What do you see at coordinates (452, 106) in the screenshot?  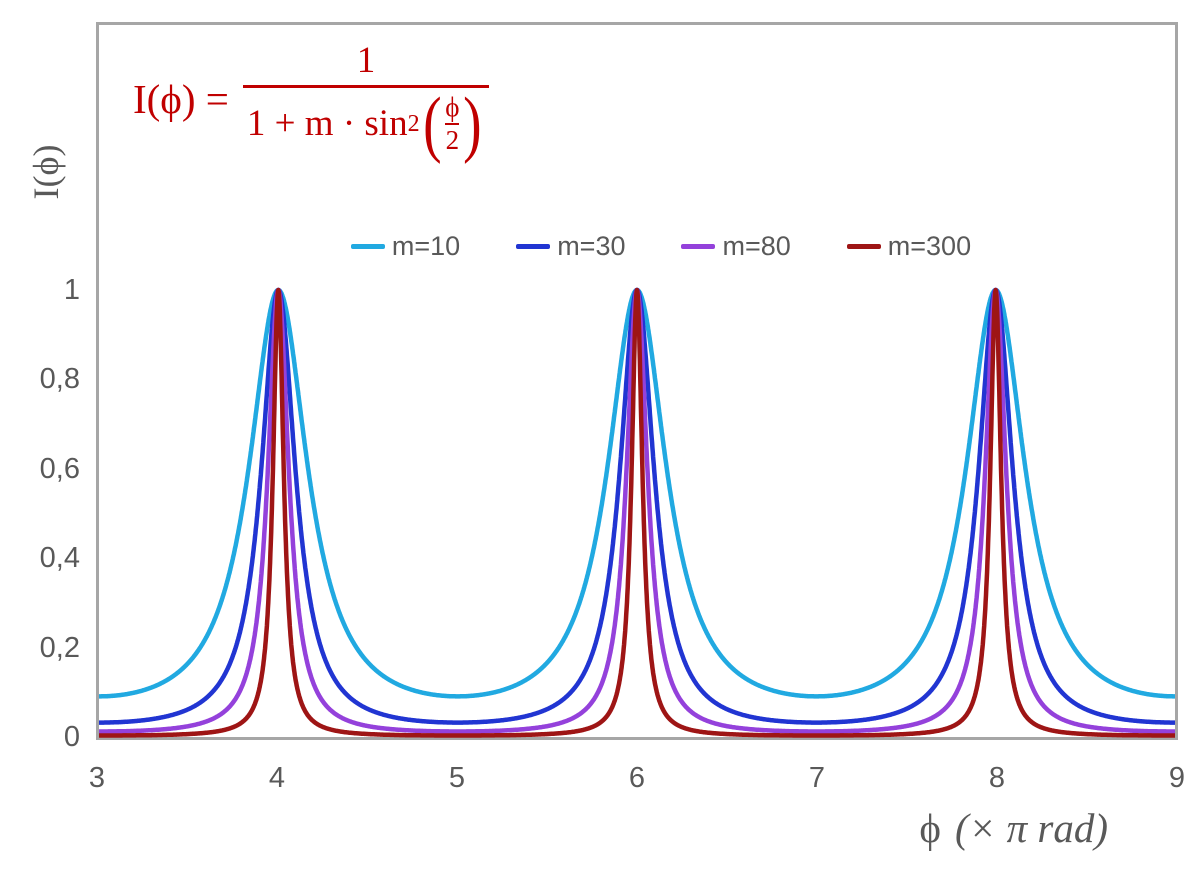 I see `formula-inner-numerator: ϕ` at bounding box center [452, 106].